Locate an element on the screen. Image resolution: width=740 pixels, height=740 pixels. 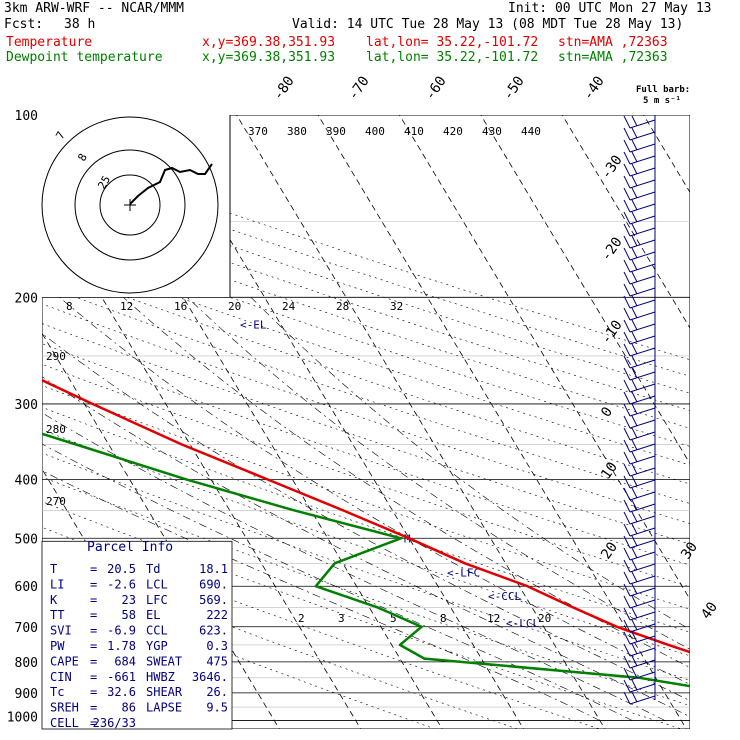
isotherm-label: -10 is located at coordinates (612, 332).